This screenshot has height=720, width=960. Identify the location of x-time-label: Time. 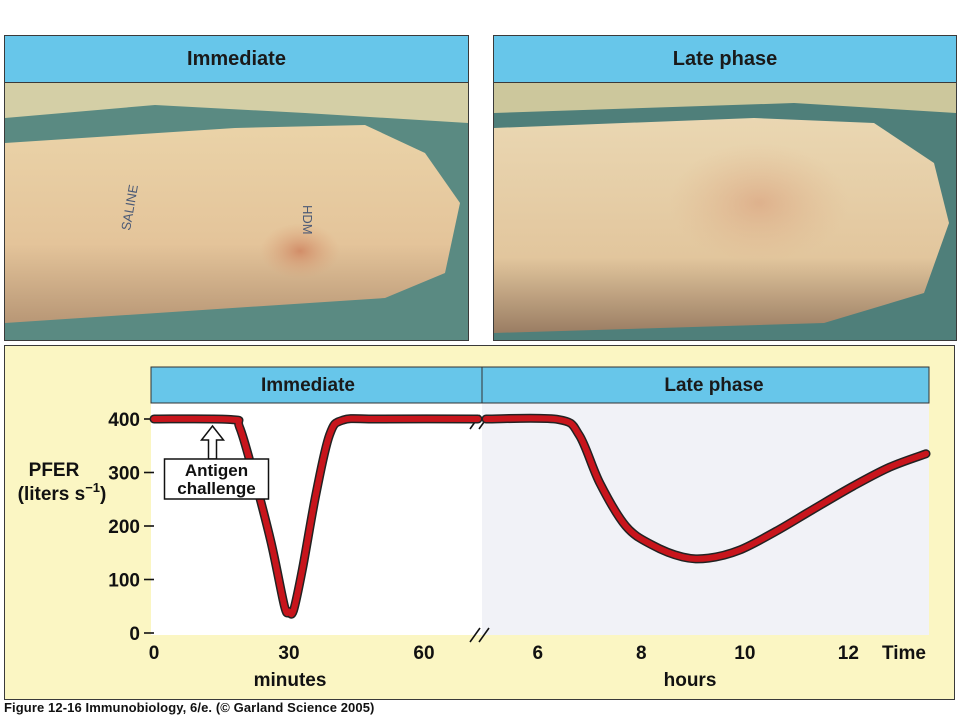
(904, 653).